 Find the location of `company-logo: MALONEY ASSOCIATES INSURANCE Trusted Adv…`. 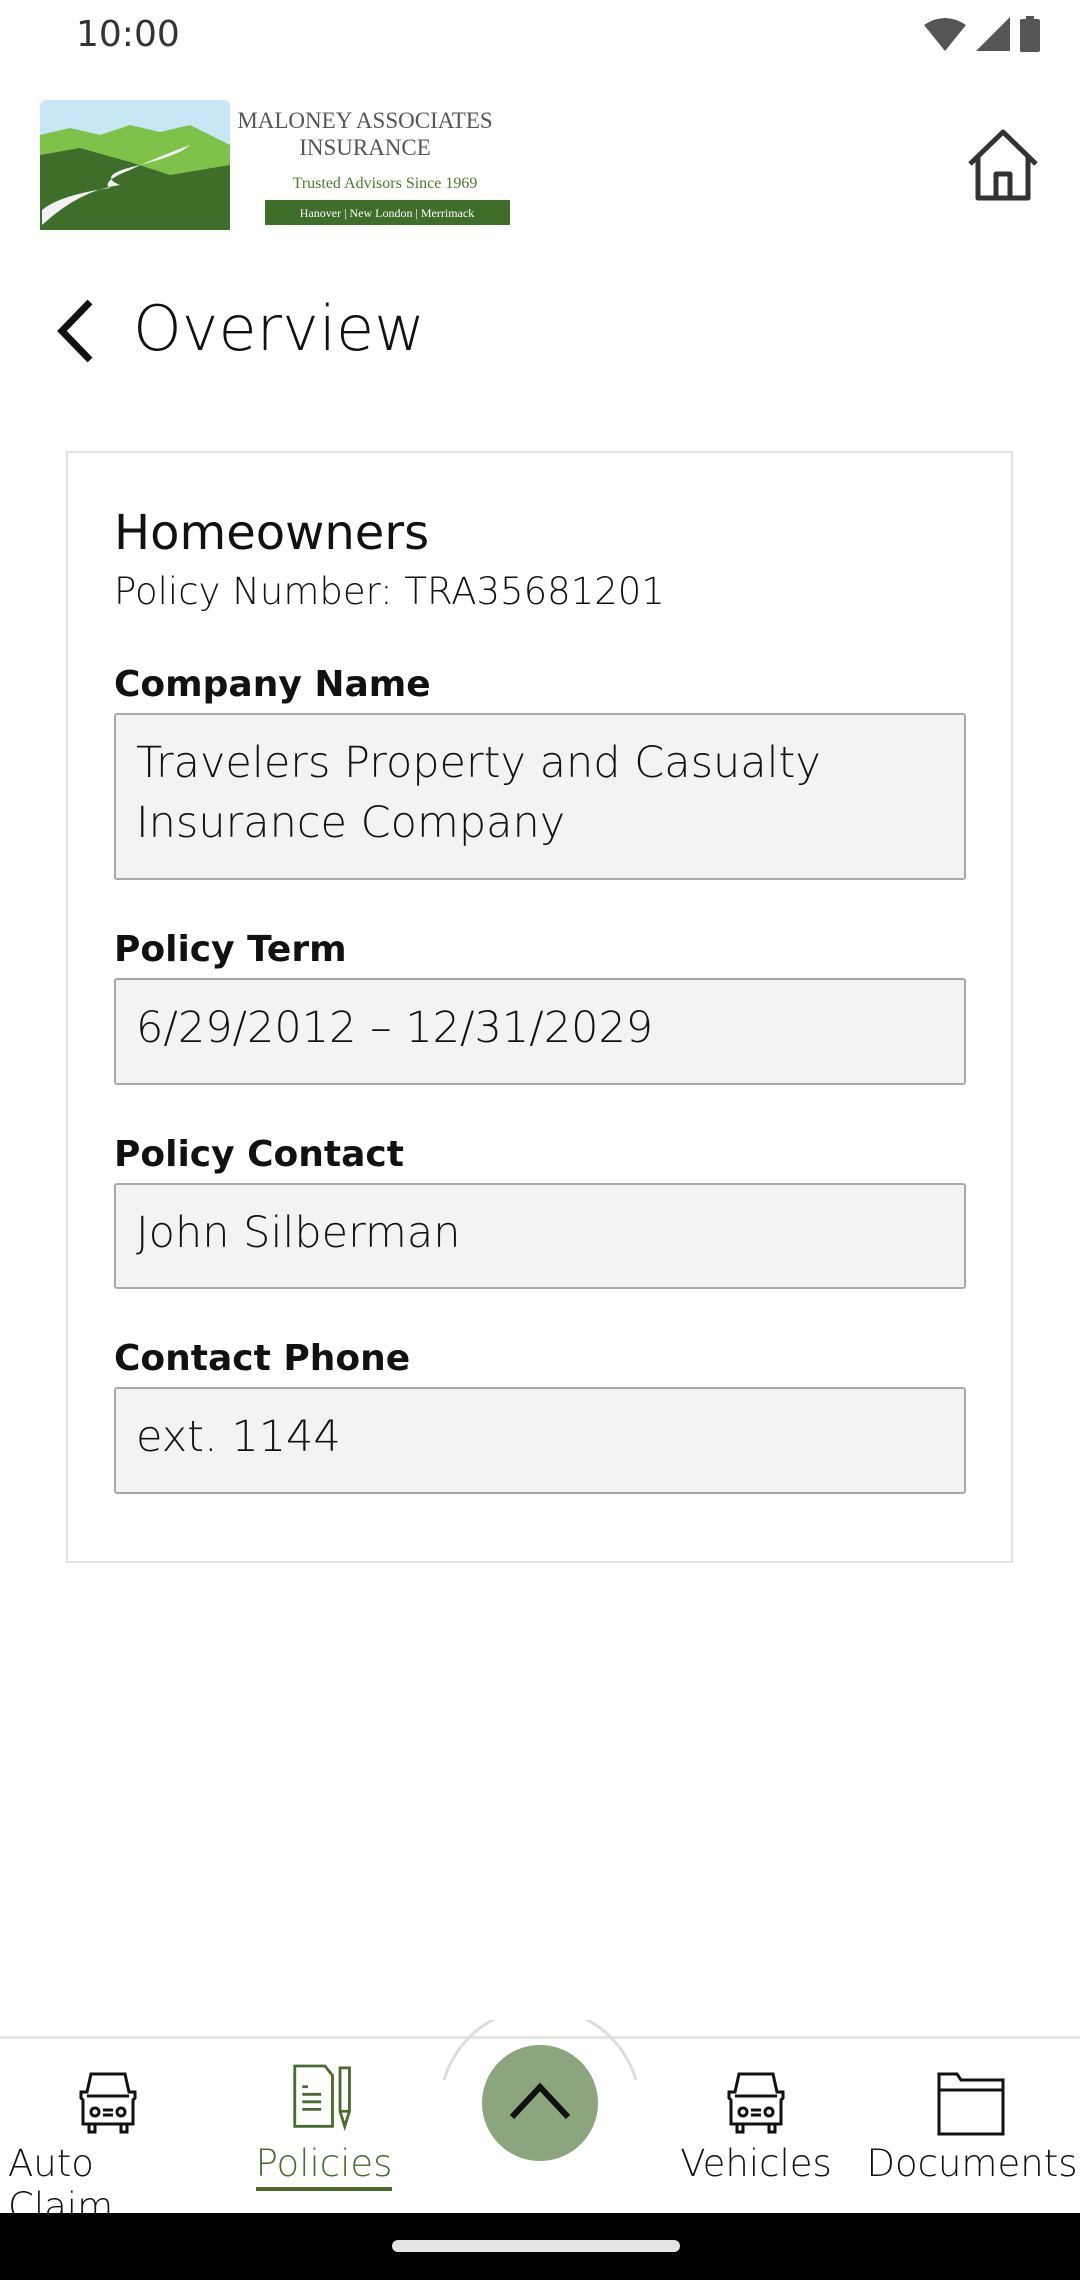

company-logo: MALONEY ASSOCIATES INSURANCE Trusted Adv… is located at coordinates (280, 165).